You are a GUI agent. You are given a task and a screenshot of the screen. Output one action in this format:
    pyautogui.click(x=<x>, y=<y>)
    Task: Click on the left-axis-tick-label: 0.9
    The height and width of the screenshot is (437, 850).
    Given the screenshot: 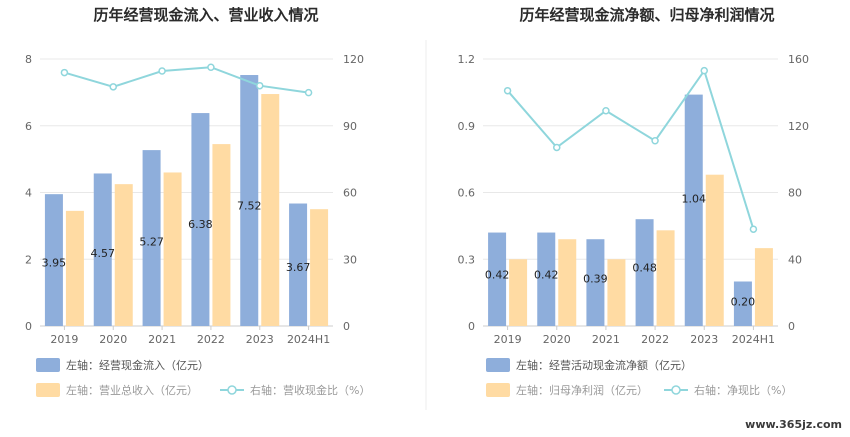 What is the action you would take?
    pyautogui.click(x=467, y=126)
    